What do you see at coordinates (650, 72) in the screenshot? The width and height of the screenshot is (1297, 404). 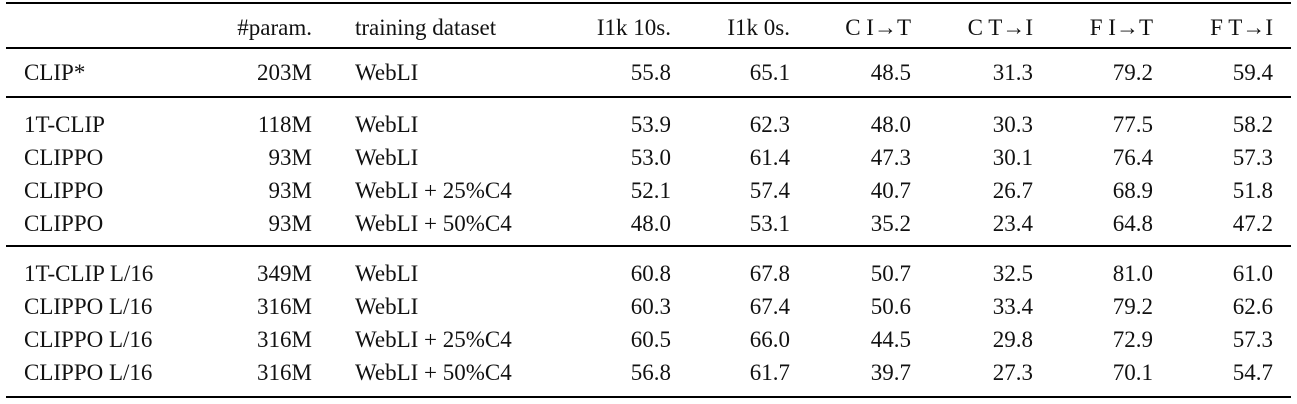 I see `table-cell: 55.8` at bounding box center [650, 72].